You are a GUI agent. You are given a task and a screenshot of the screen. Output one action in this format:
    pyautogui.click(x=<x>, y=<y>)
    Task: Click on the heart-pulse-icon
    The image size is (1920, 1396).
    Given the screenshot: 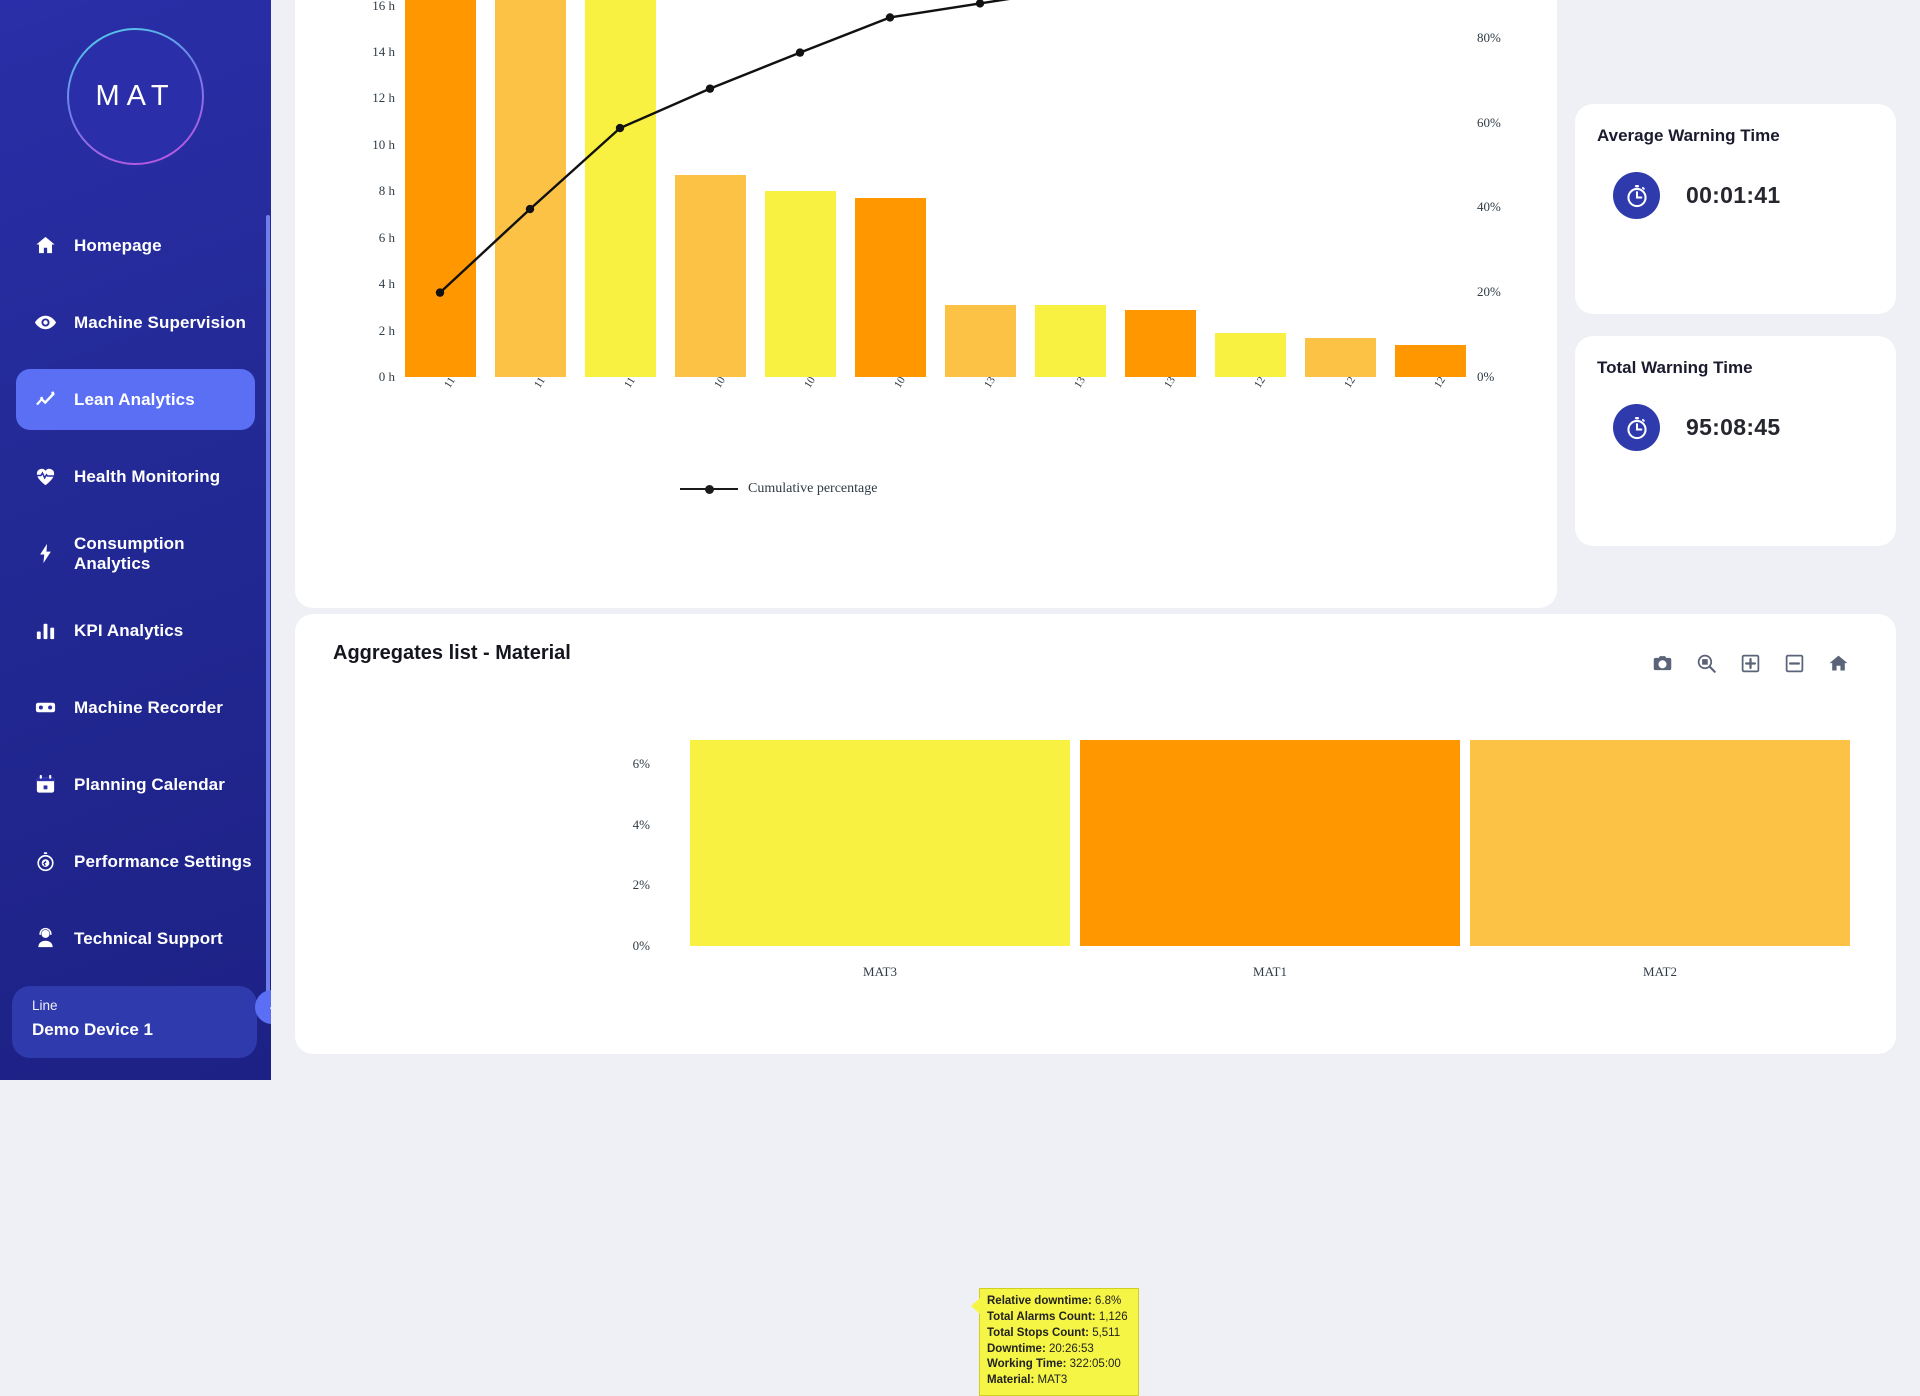 What is the action you would take?
    pyautogui.click(x=54, y=476)
    